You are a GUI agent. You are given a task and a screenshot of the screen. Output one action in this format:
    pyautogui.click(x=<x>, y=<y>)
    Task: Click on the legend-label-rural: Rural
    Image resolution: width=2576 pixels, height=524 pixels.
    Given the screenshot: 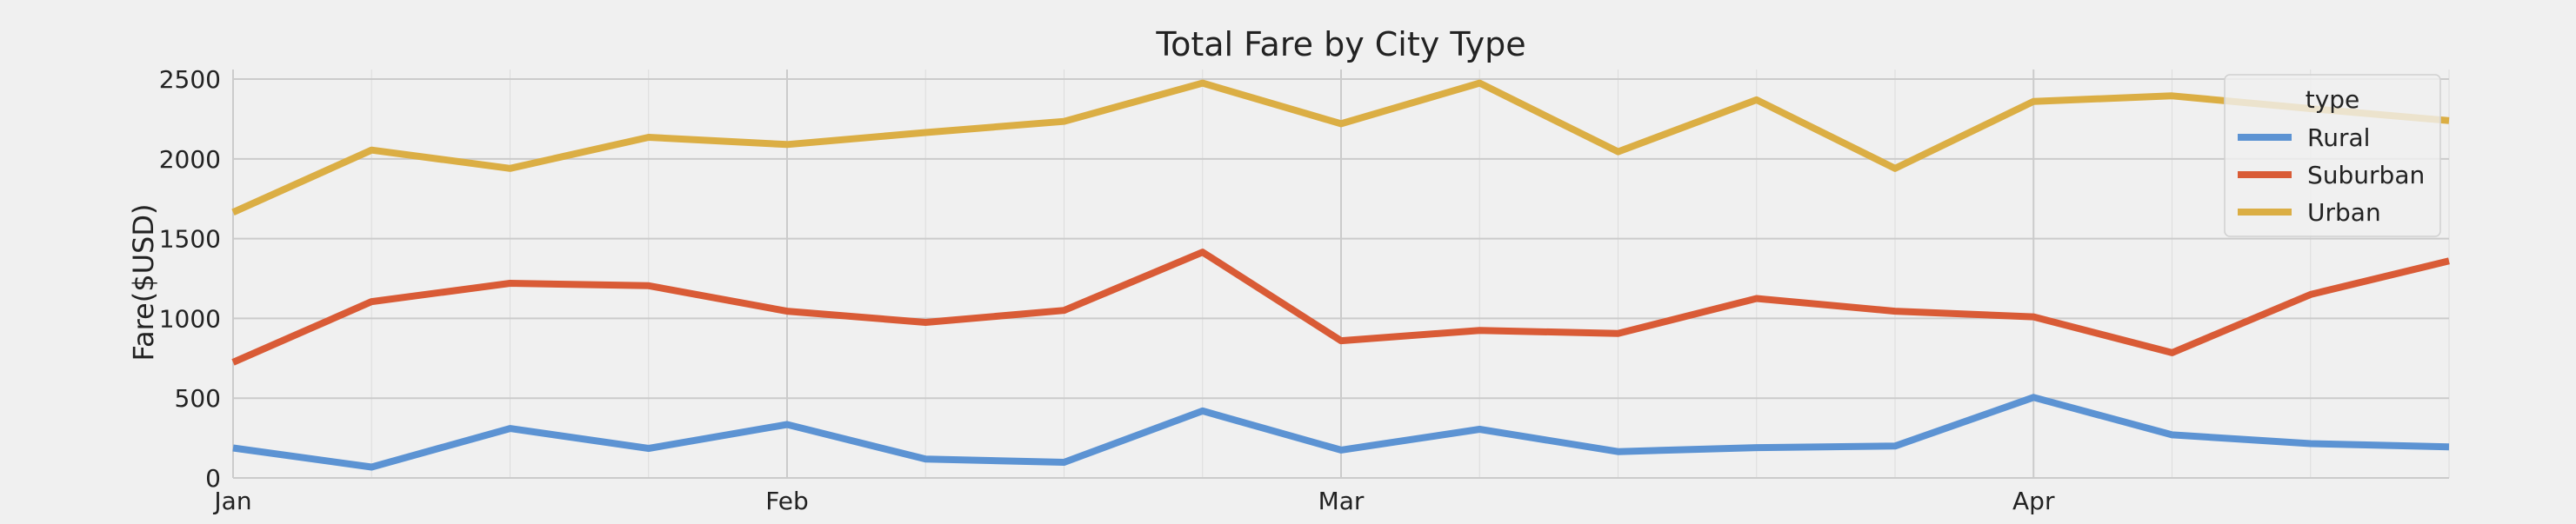 What is the action you would take?
    pyautogui.click(x=2338, y=137)
    